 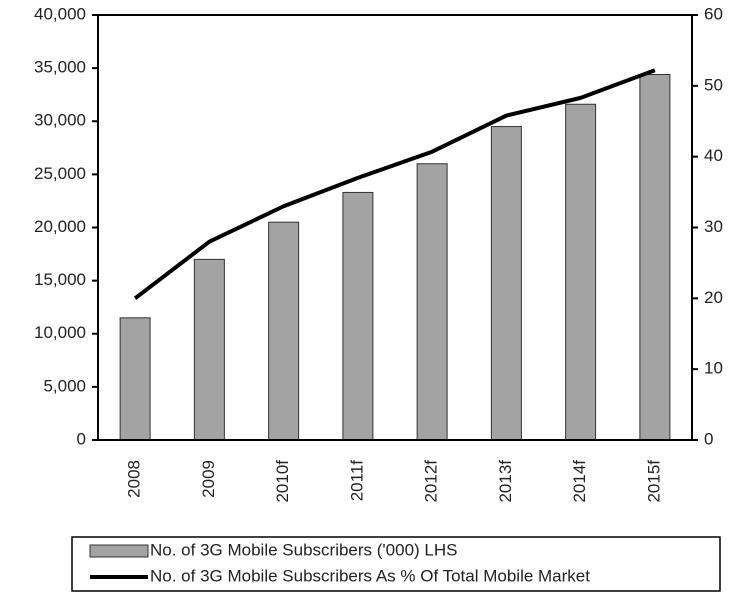 What do you see at coordinates (579, 481) in the screenshot?
I see `x-tick-label: 2014f` at bounding box center [579, 481].